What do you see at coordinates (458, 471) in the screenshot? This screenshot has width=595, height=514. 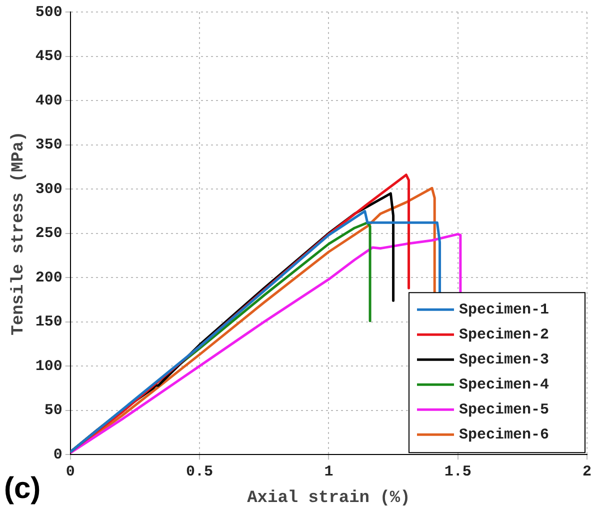 I see `x-tick-label: 1.5` at bounding box center [458, 471].